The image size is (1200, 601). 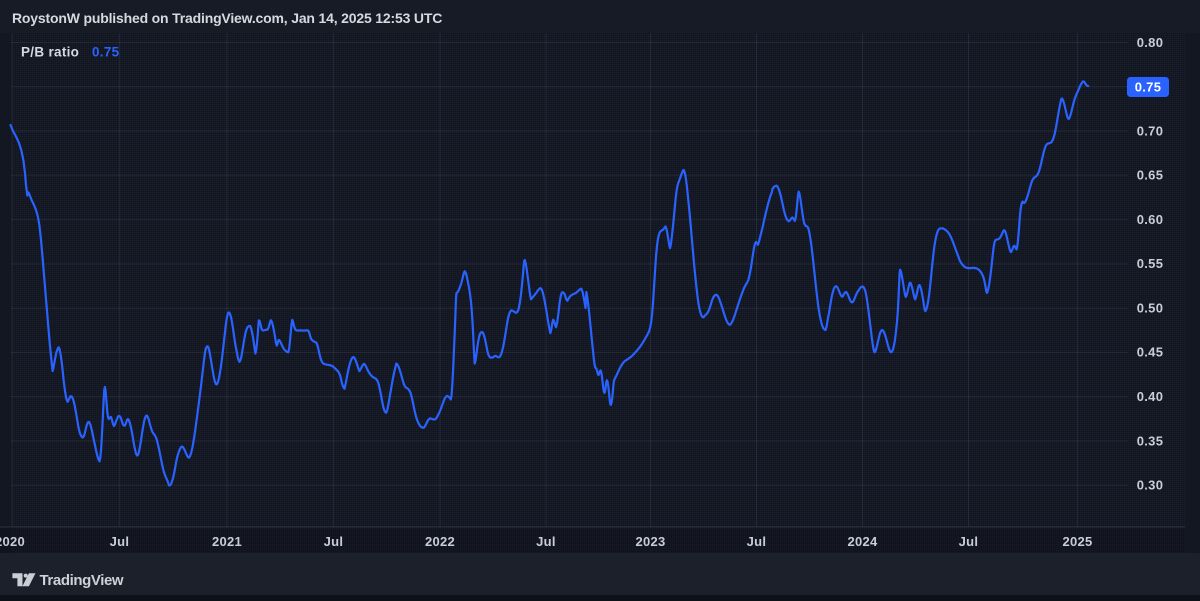 I want to click on svg-text: 0.50, so click(x=1150, y=308).